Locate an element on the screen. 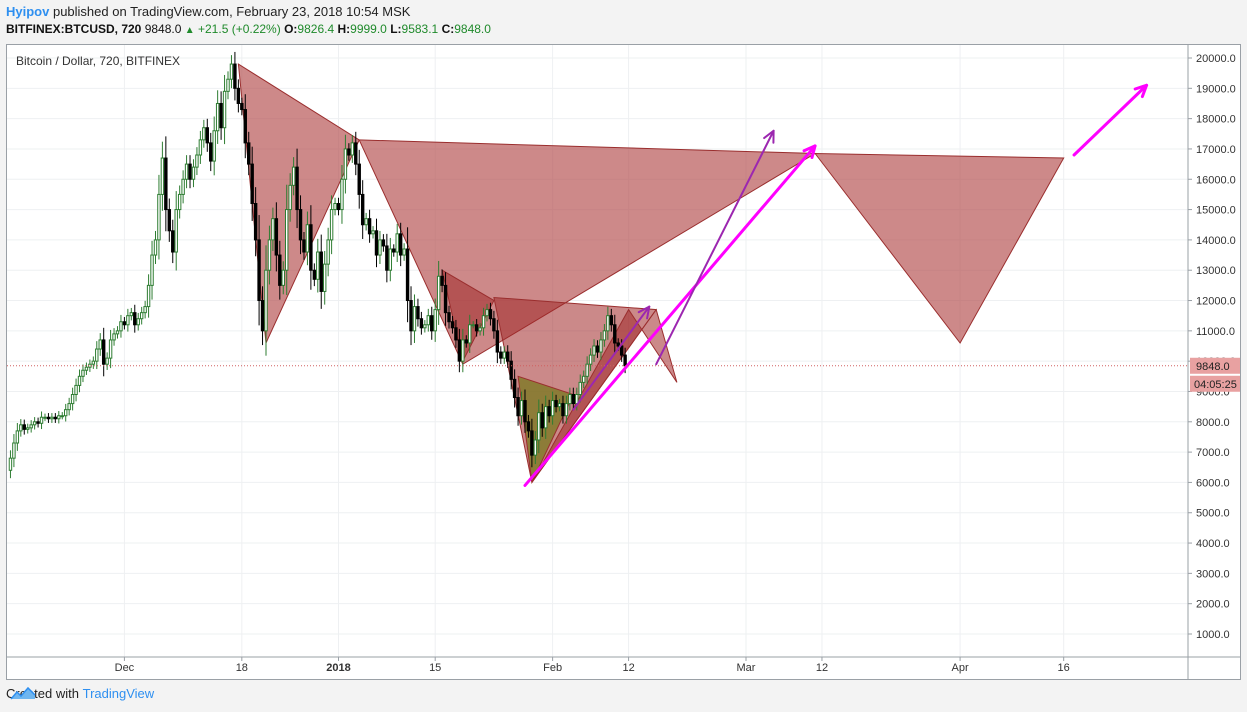 The width and height of the screenshot is (1247, 712). y-tick-label: 18000.0 is located at coordinates (1216, 120).